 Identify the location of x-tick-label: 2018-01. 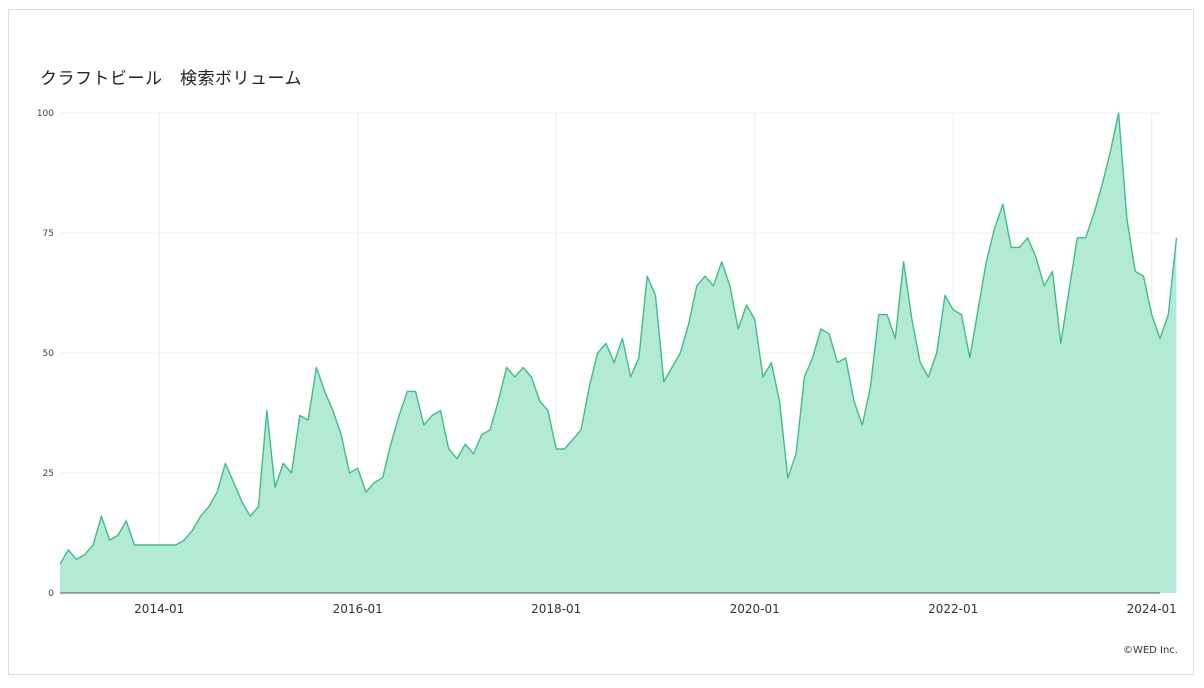
(556, 609).